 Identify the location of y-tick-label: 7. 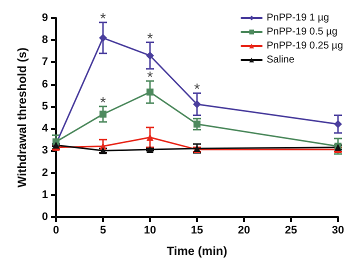
(45, 62).